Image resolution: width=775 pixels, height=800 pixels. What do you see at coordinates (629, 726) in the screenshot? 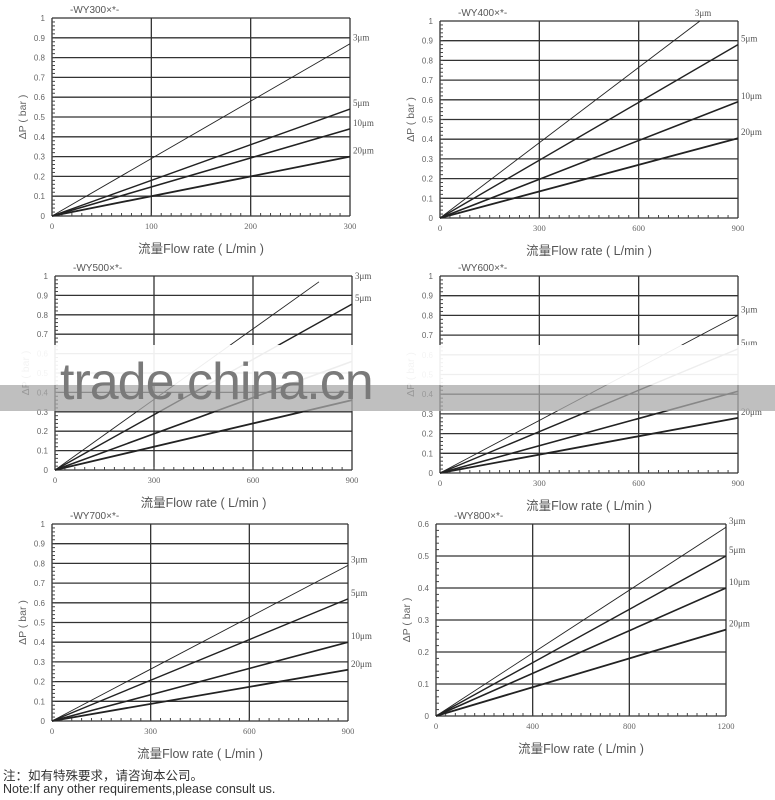
I see `x-tick-label: 800` at bounding box center [629, 726].